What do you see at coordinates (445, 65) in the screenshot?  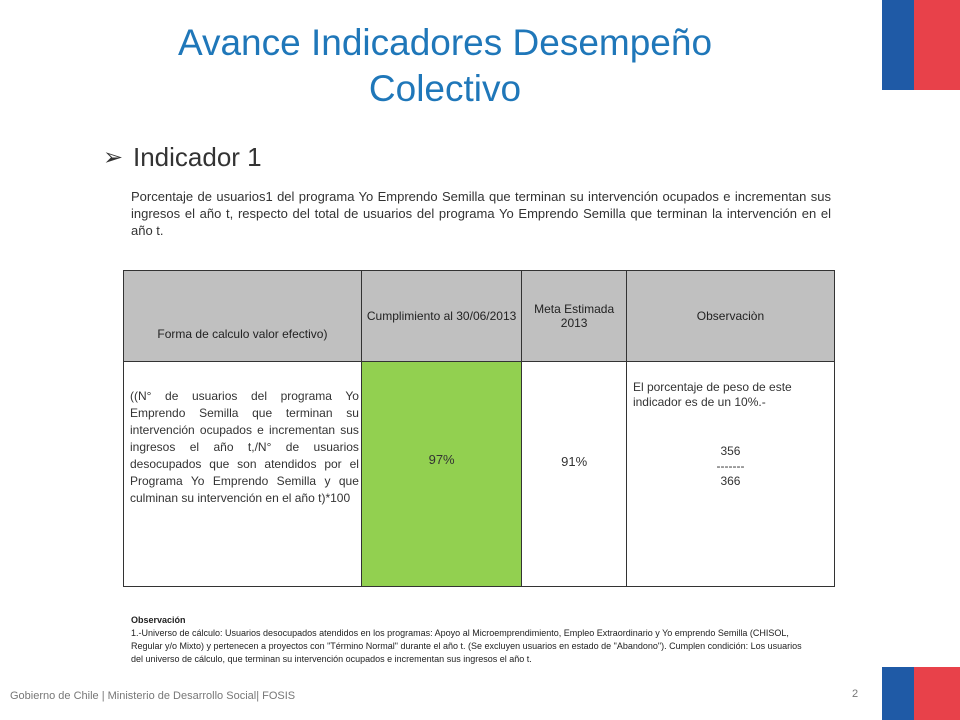 I see `slide-title: Avance Indicadores Desempeño Colectivo` at bounding box center [445, 65].